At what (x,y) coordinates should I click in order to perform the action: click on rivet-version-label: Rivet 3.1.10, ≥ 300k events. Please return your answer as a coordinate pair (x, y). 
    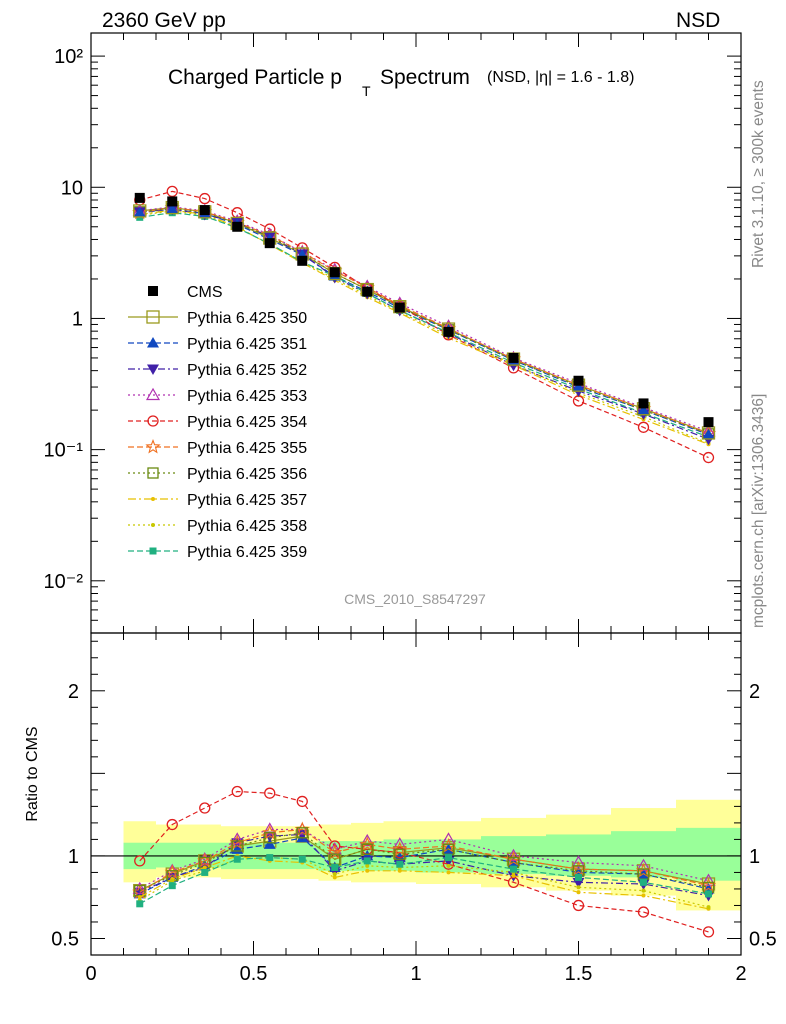
    Looking at the image, I should click on (758, 174).